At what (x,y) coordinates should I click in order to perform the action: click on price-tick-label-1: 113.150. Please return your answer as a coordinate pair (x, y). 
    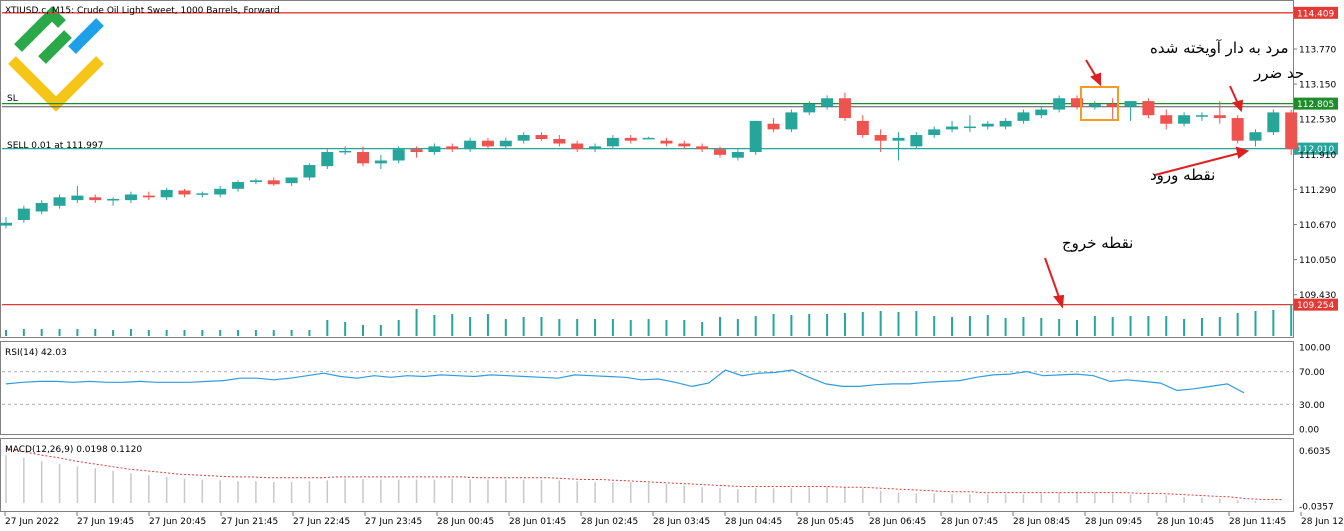
    Looking at the image, I should click on (1317, 86).